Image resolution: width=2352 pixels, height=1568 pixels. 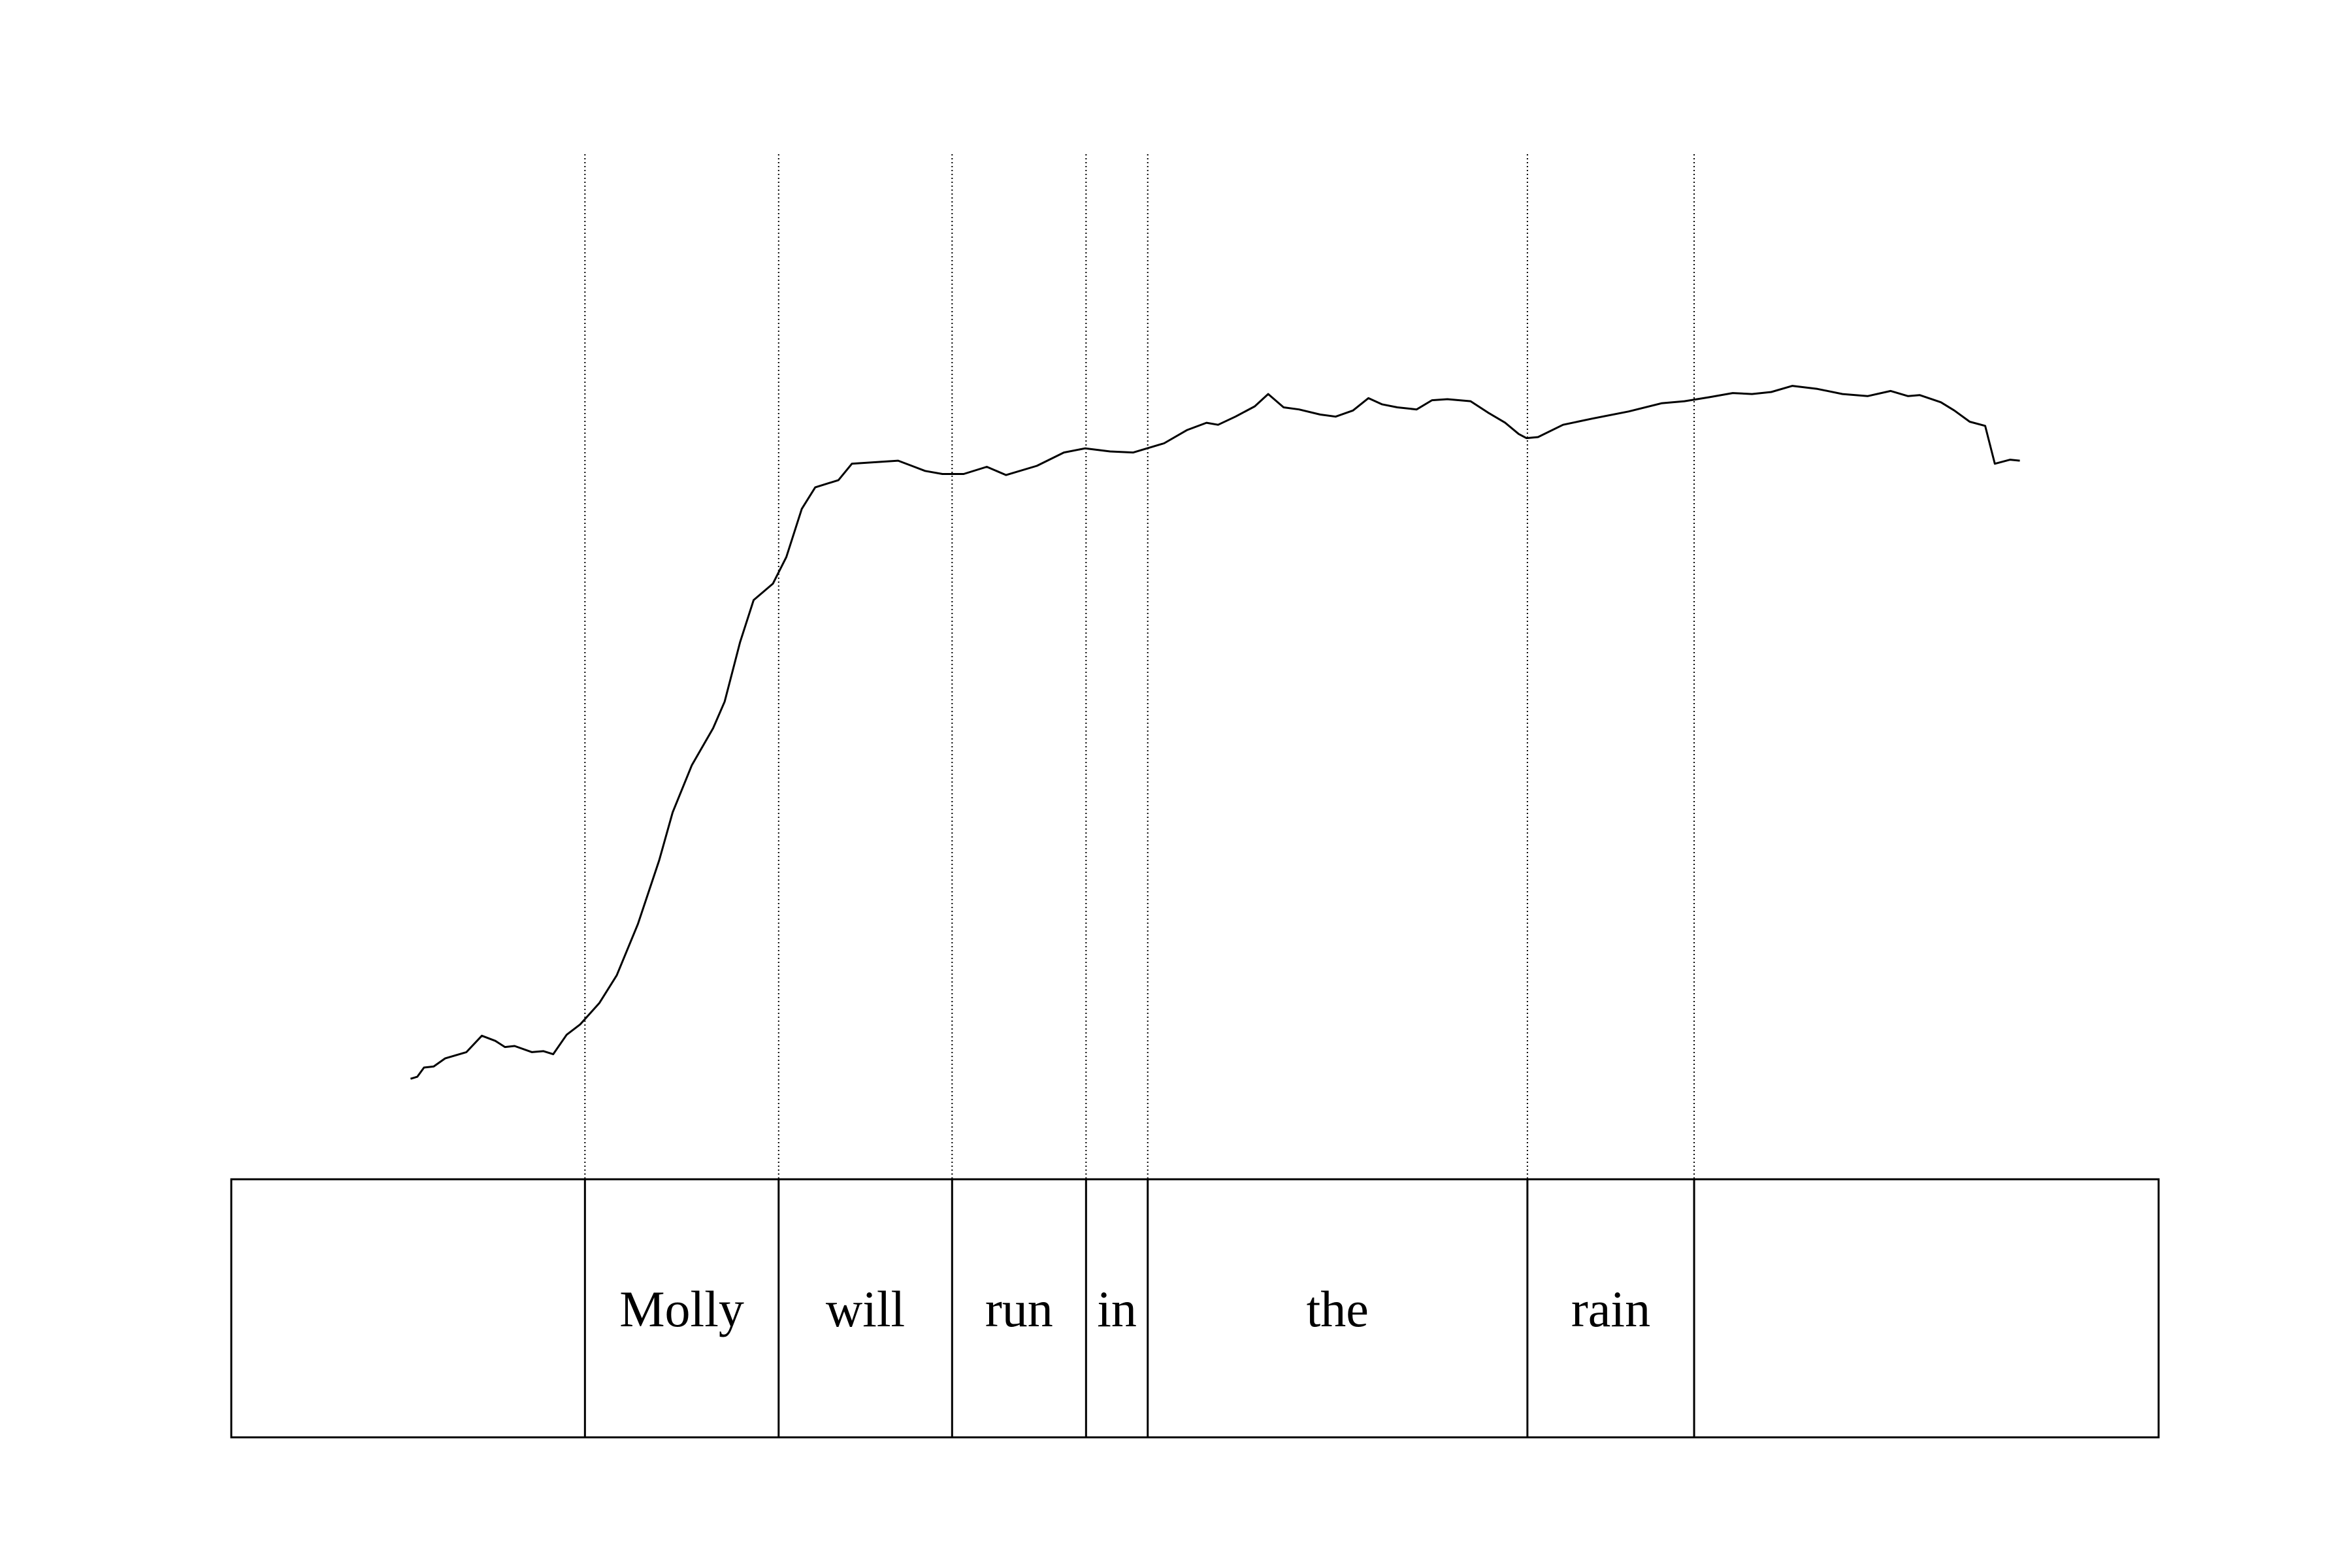 What do you see at coordinates (681, 1309) in the screenshot?
I see `segment-label: Molly` at bounding box center [681, 1309].